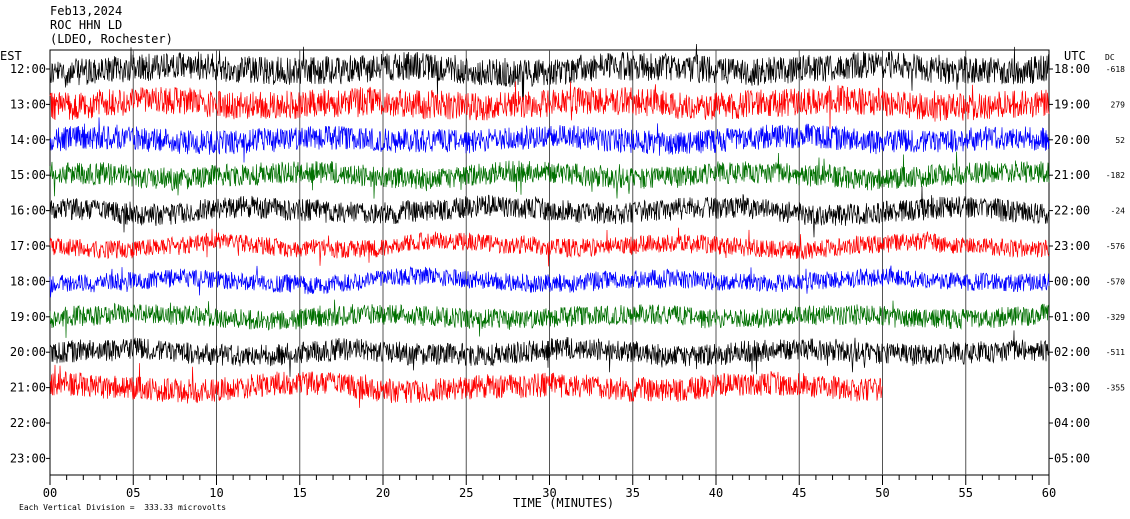  Describe the element at coordinates (633, 493) in the screenshot. I see `x-tick-label: 35` at that location.